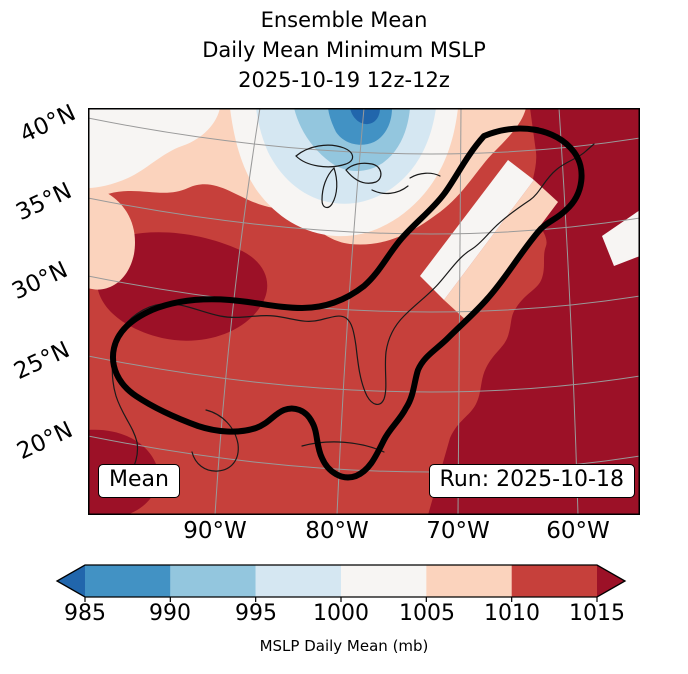  Describe the element at coordinates (85, 613) in the screenshot. I see `colorbar-tick-label-985: 985` at that location.